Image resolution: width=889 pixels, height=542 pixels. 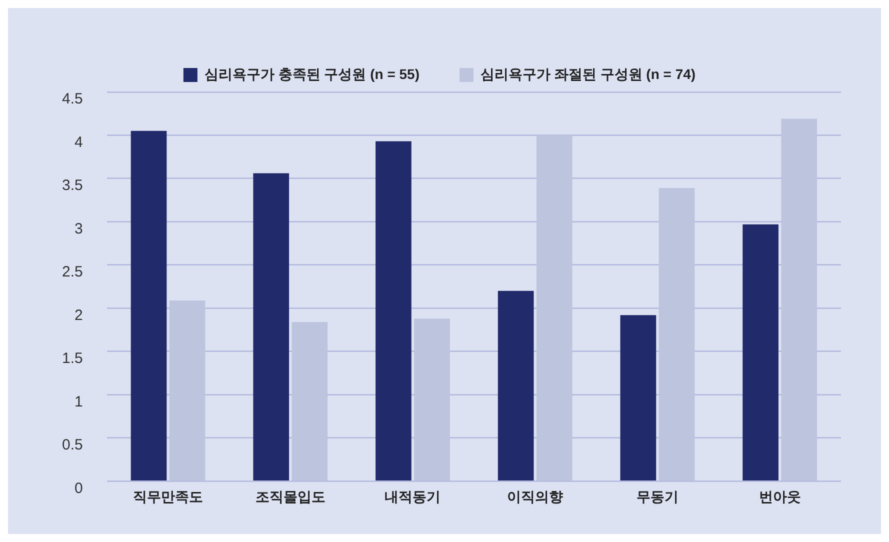 What do you see at coordinates (72, 445) in the screenshot?
I see `y-tick-label: 0.5` at bounding box center [72, 445].